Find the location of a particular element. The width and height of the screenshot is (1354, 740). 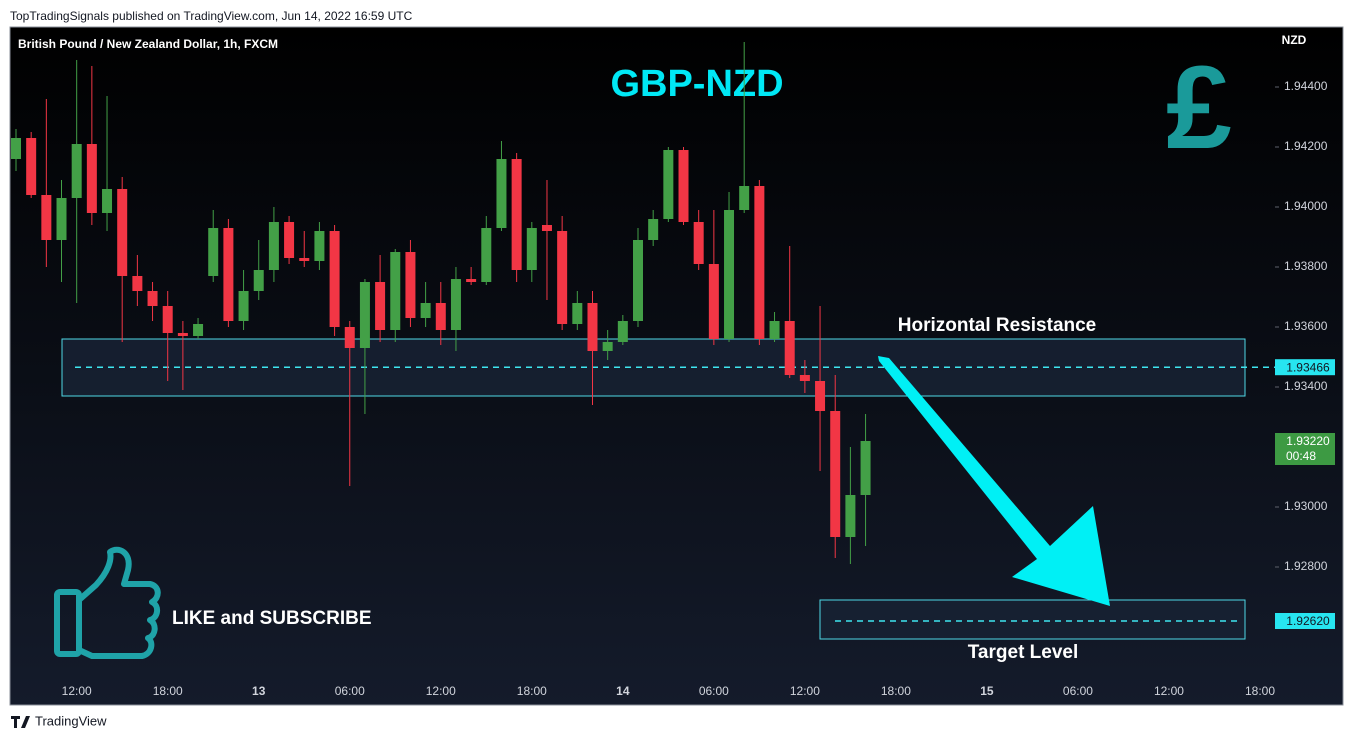

countdown-label: 00:48 is located at coordinates (1301, 456).